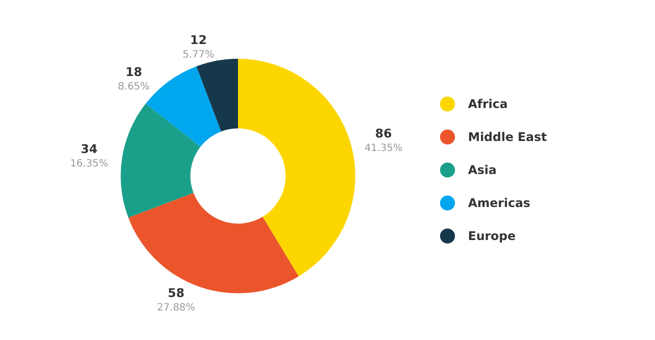 This screenshot has width=655, height=340. Describe the element at coordinates (89, 156) in the screenshot. I see `data-label: 34 16.35%` at that location.